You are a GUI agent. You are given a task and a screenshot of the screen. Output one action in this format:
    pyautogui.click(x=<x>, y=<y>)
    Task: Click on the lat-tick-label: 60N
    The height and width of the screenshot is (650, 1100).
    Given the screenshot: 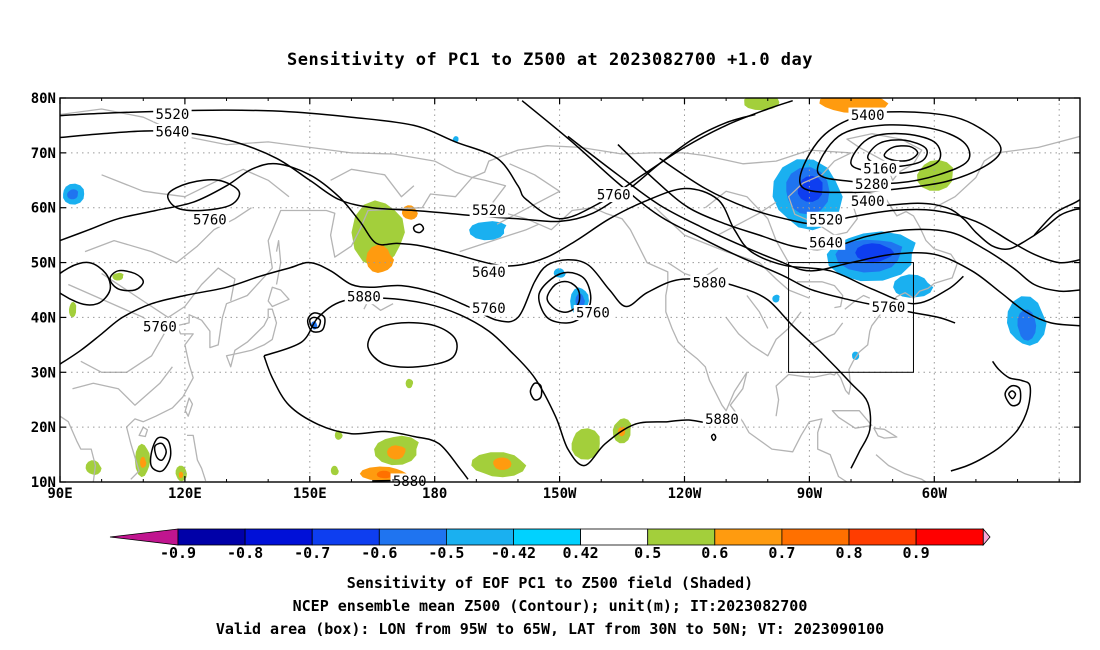 What is the action you would take?
    pyautogui.click(x=43, y=209)
    